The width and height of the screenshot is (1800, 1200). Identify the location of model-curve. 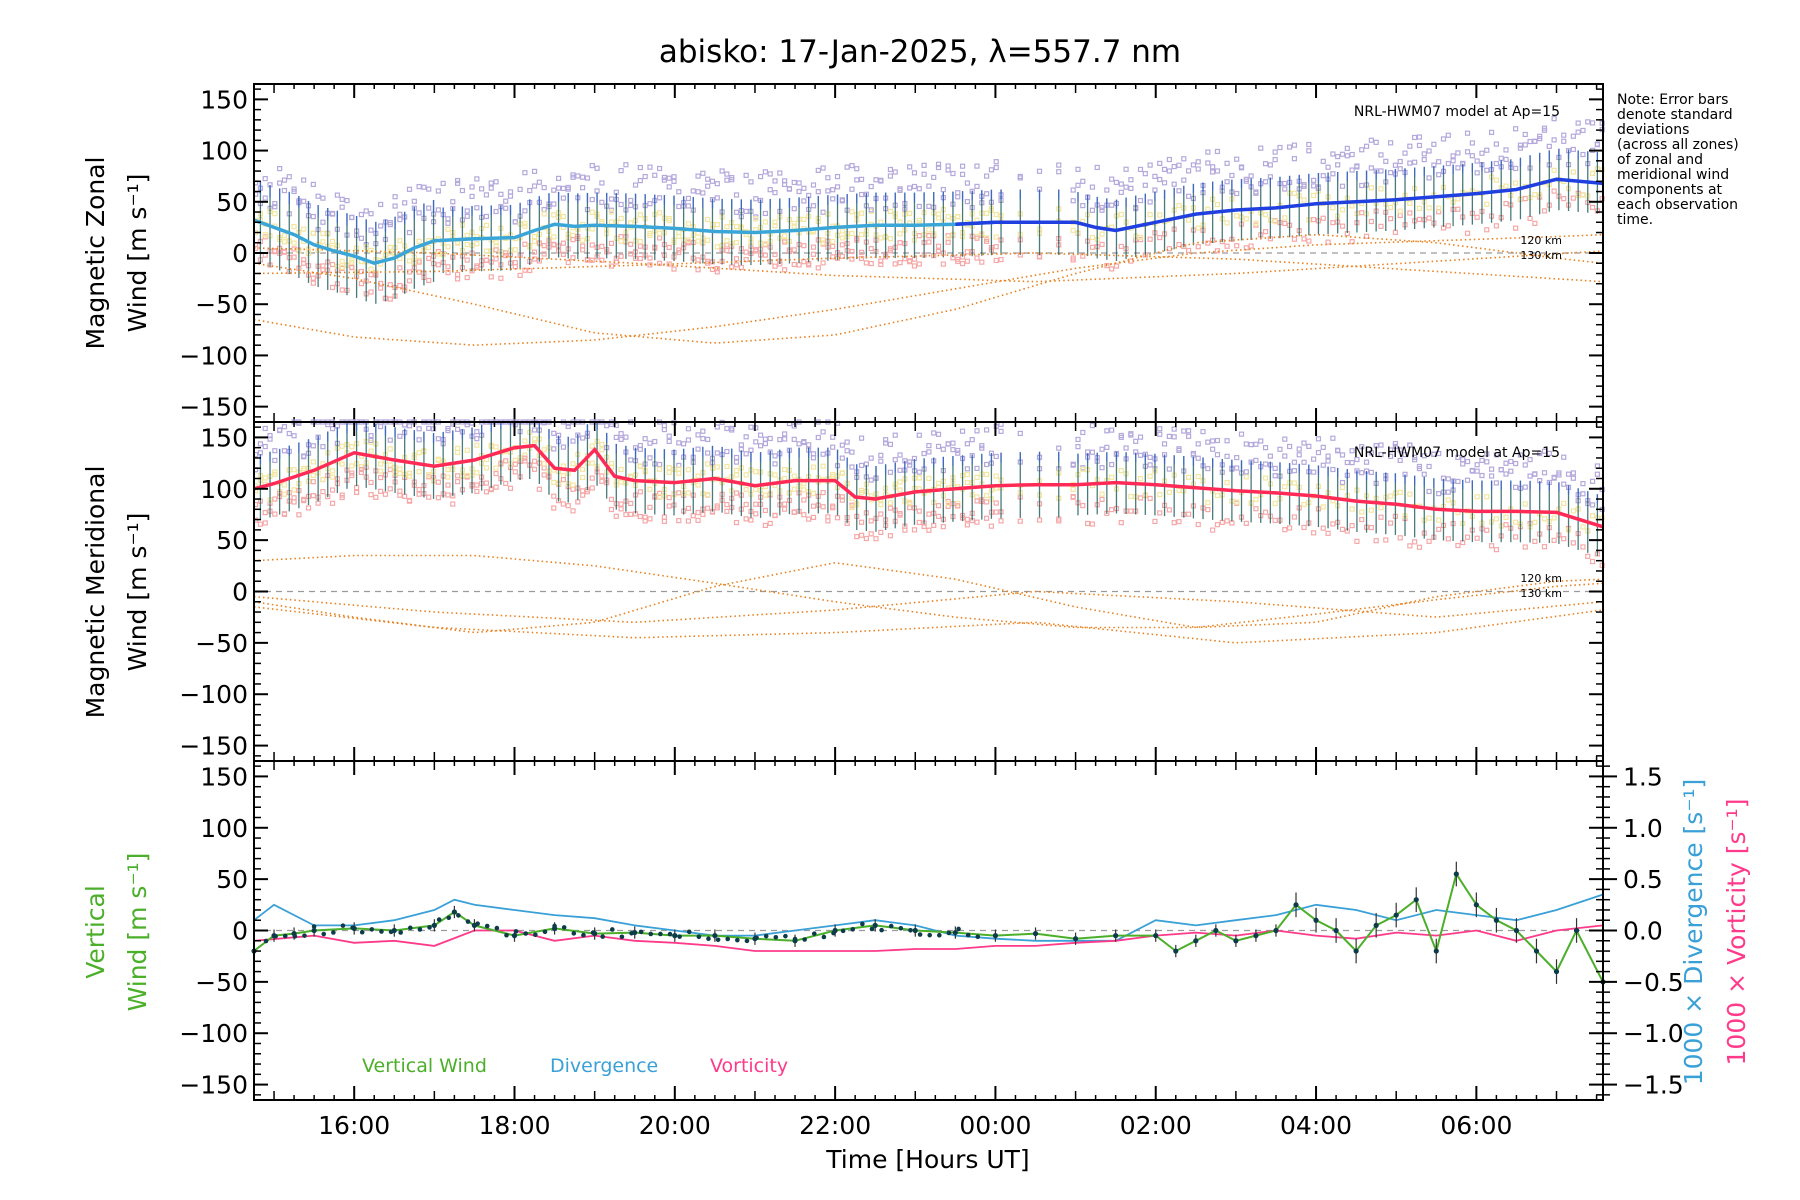
(928, 289).